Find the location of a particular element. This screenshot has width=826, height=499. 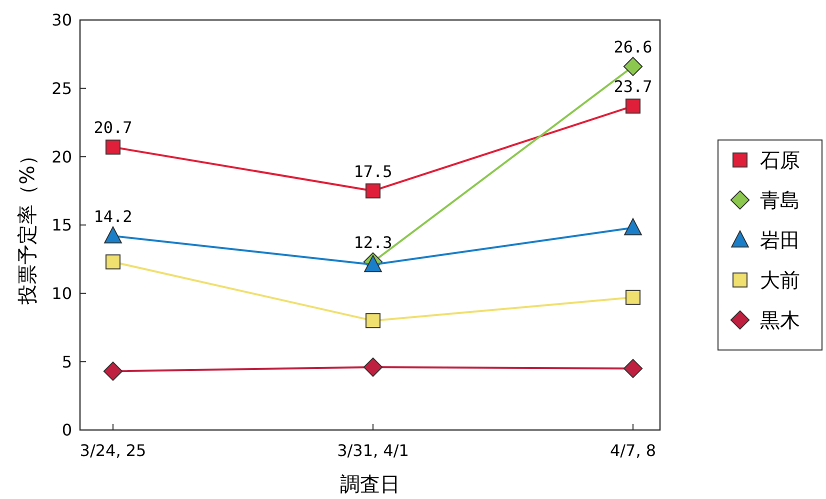

data-label: 14.2 is located at coordinates (113, 216).